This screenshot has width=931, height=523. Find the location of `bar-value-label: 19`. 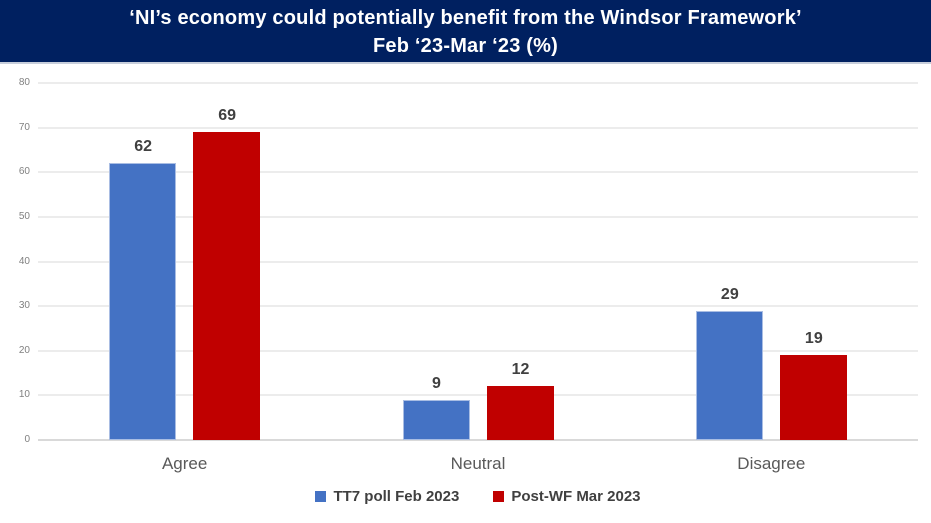

bar-value-label: 19 is located at coordinates (813, 339).